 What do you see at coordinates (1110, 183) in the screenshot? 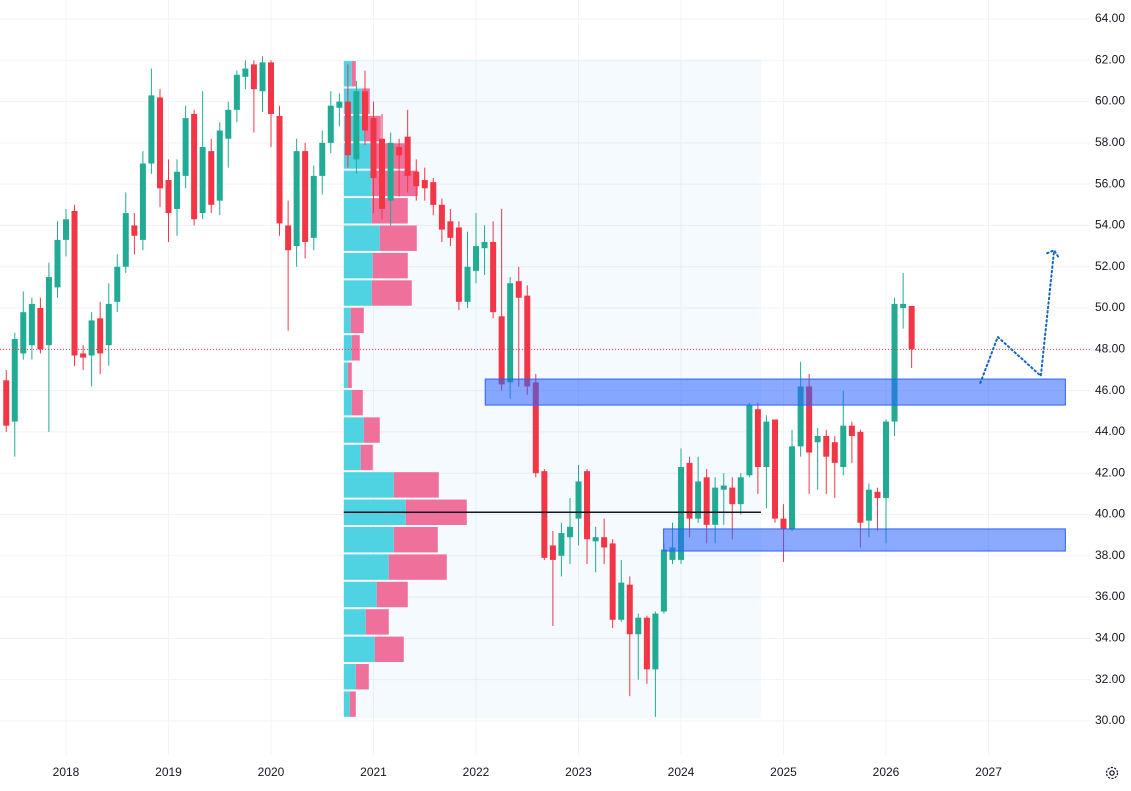
I see `y-tick-label: 56.00` at bounding box center [1110, 183].